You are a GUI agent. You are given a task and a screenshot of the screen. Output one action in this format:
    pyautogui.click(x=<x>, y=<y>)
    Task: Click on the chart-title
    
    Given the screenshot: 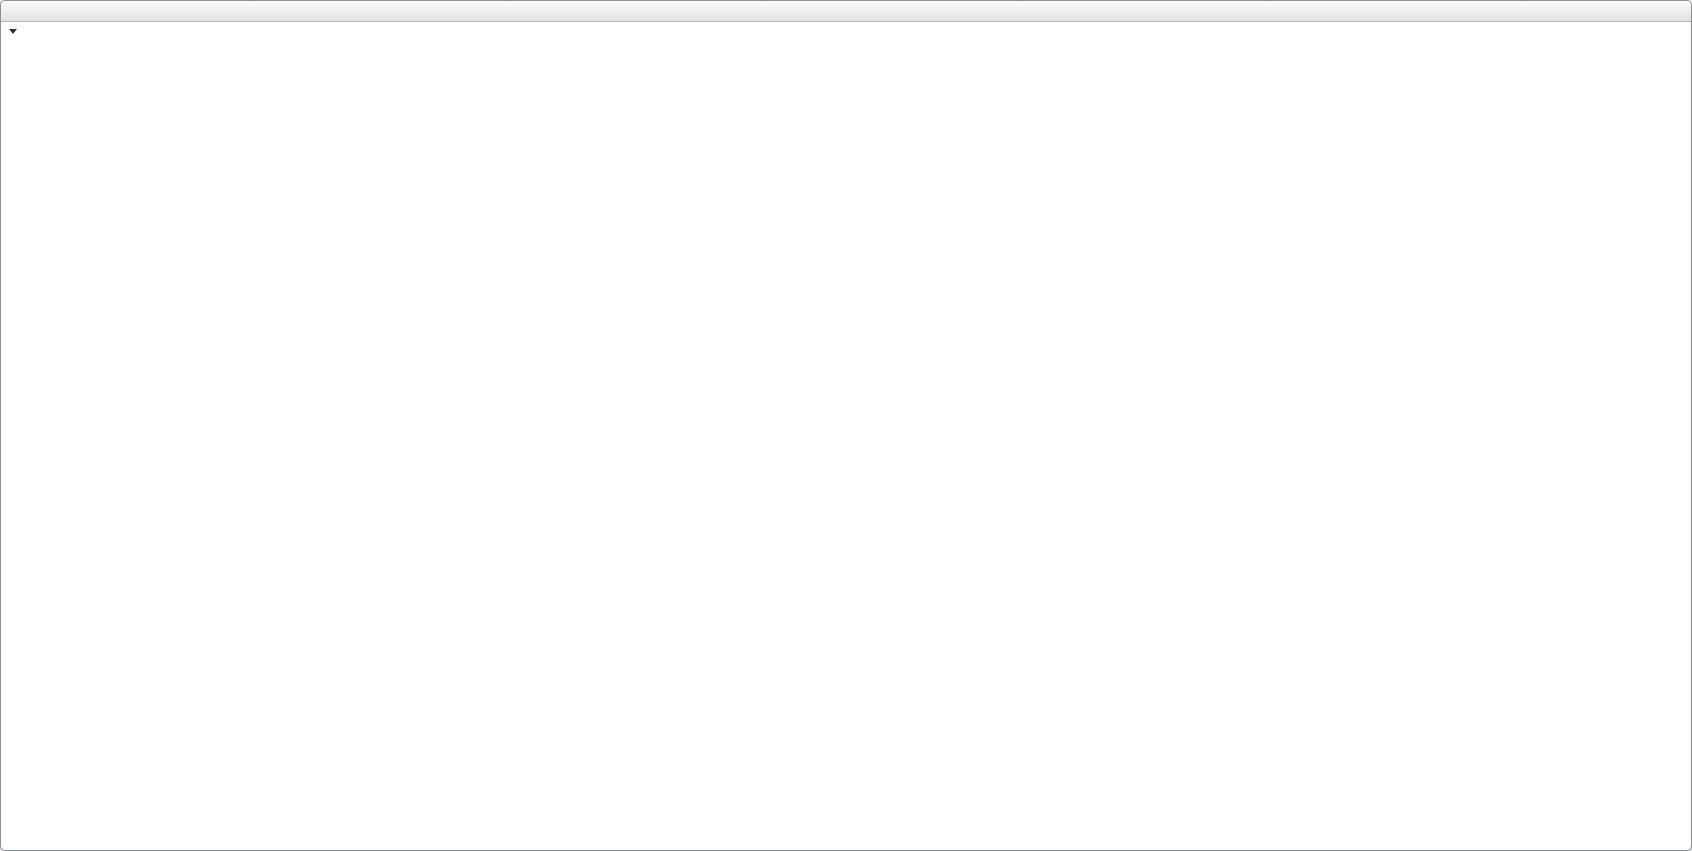 What is the action you would take?
    pyautogui.click(x=18, y=31)
    